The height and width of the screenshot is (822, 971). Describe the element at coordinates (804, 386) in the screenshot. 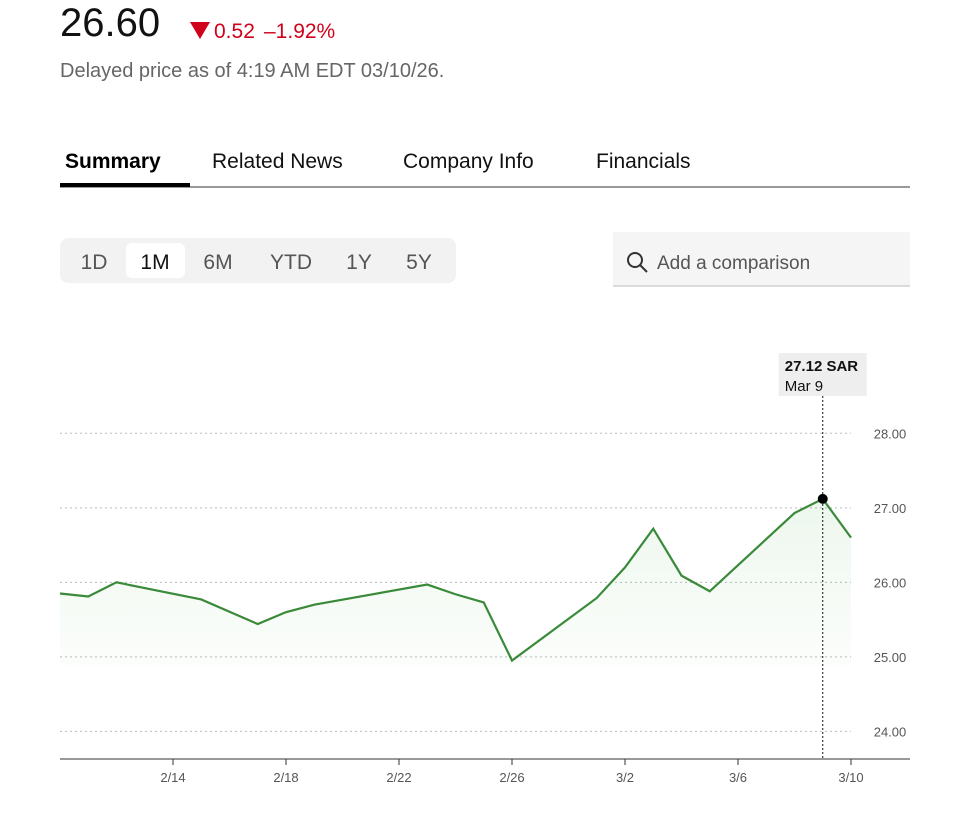

I see `tooltip-date: Mar 9` at that location.